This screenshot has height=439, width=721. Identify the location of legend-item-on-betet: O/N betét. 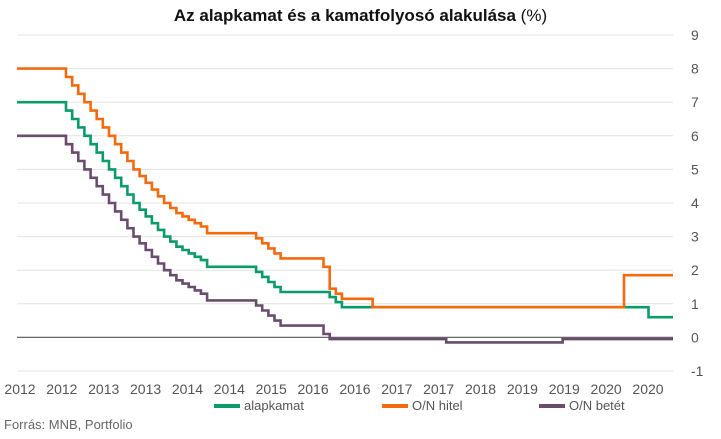
(582, 405).